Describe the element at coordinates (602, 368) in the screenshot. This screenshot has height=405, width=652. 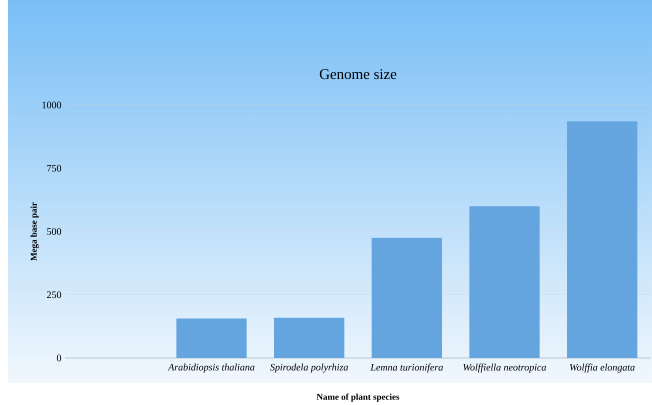
I see `x-tick-label: Wolffia elongata` at that location.